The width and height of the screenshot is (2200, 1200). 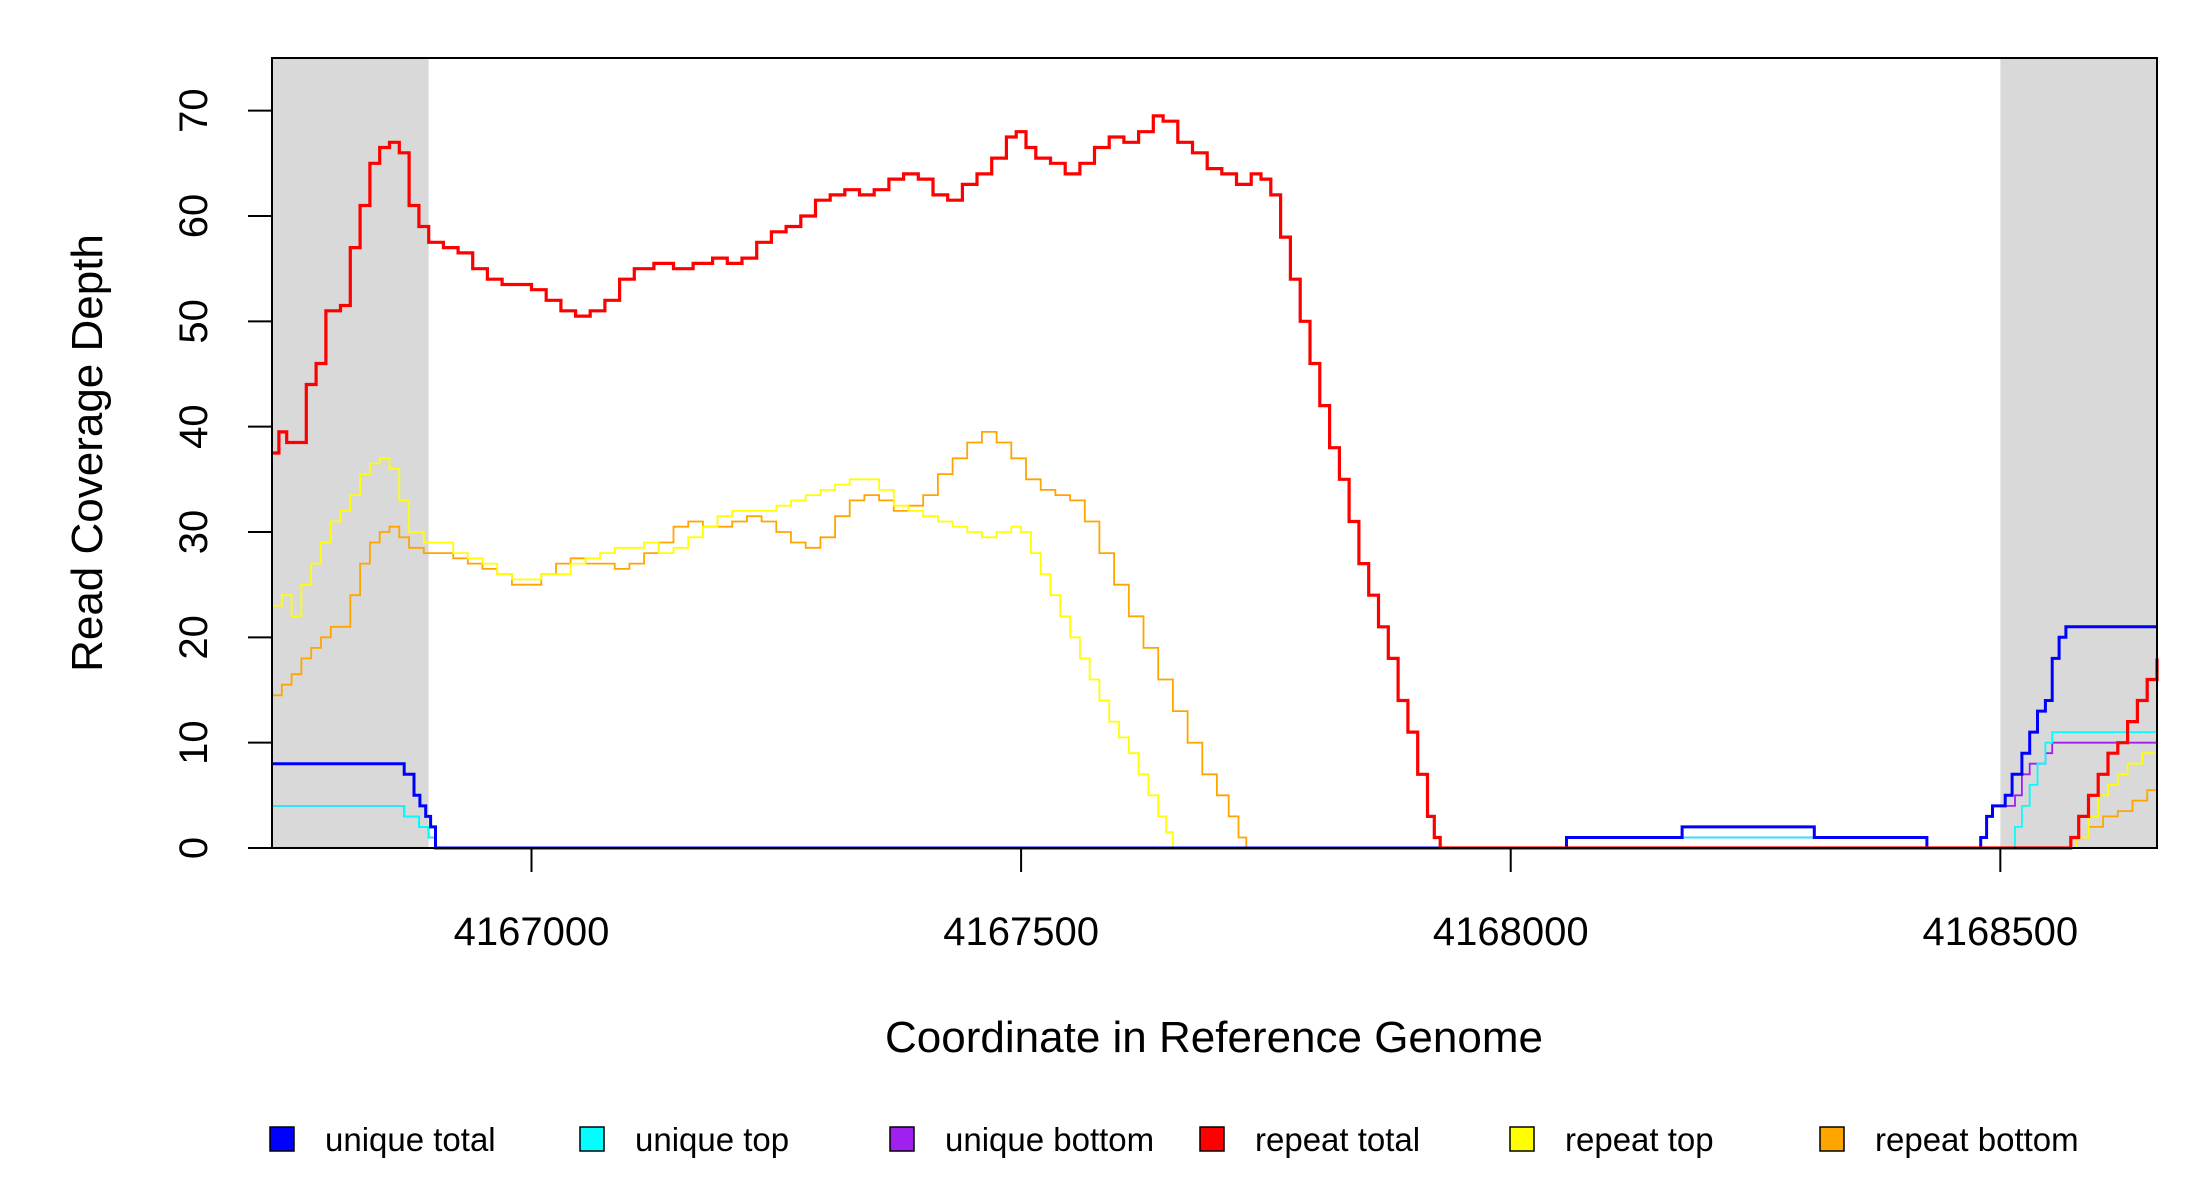 I want to click on x-tick-label: 4167500, so click(x=1021, y=932).